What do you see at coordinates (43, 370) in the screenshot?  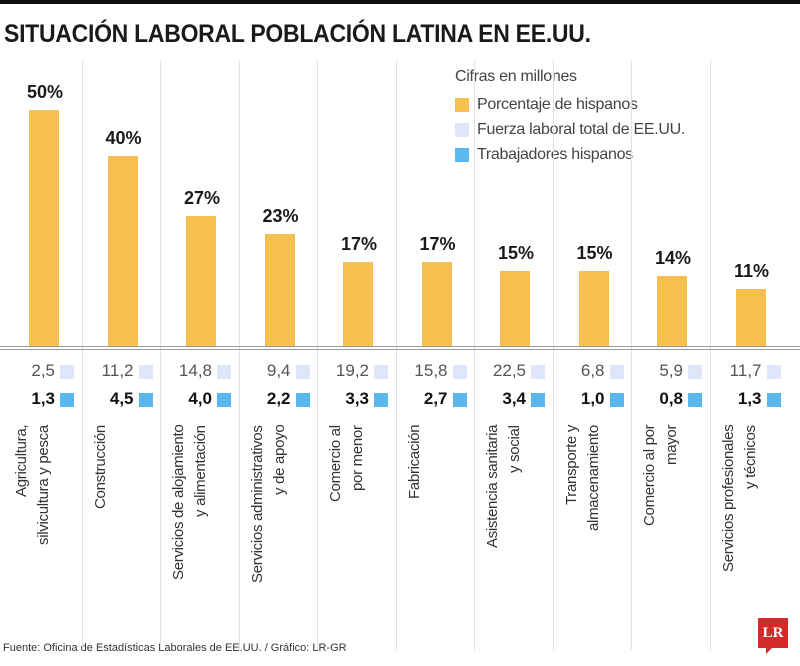 I see `total-workforce-value: 2,5` at bounding box center [43, 370].